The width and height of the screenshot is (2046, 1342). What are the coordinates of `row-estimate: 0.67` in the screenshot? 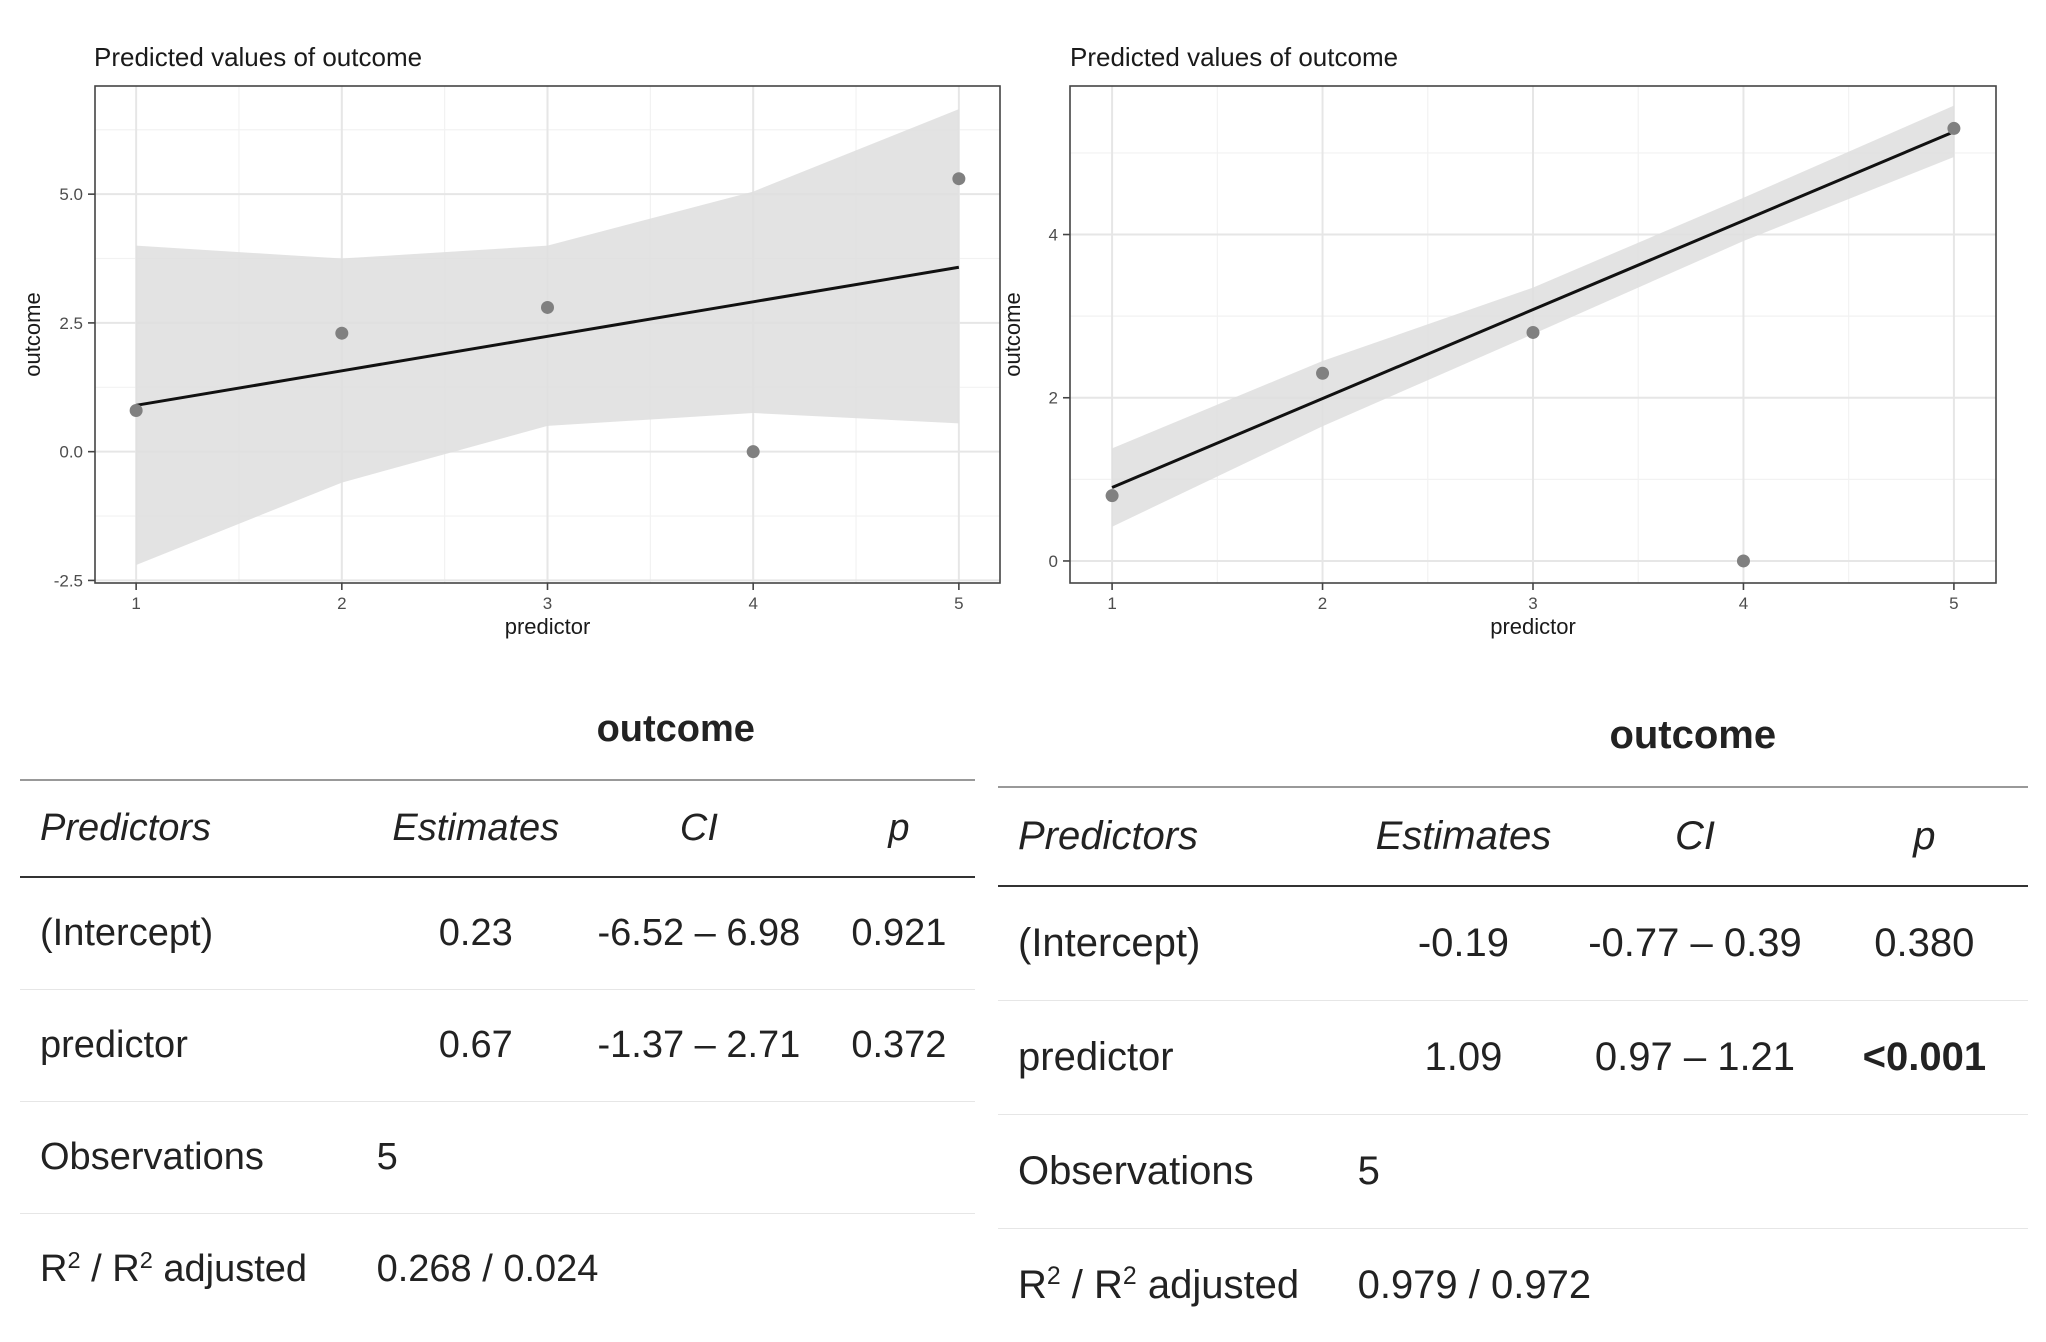 It's located at (476, 1046).